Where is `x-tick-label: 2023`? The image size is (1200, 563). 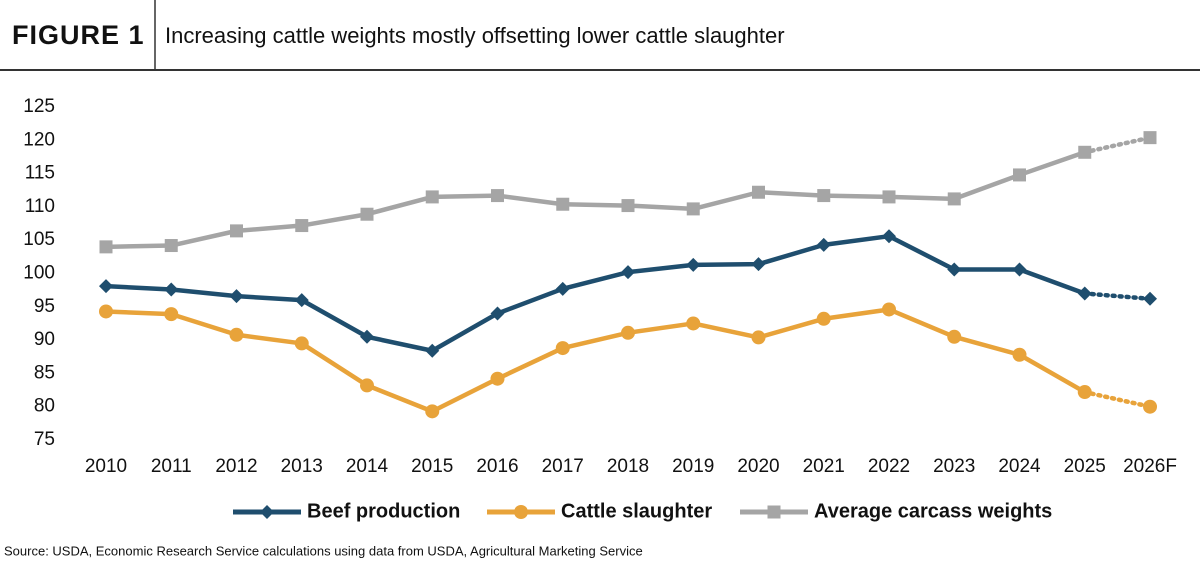 x-tick-label: 2023 is located at coordinates (954, 466).